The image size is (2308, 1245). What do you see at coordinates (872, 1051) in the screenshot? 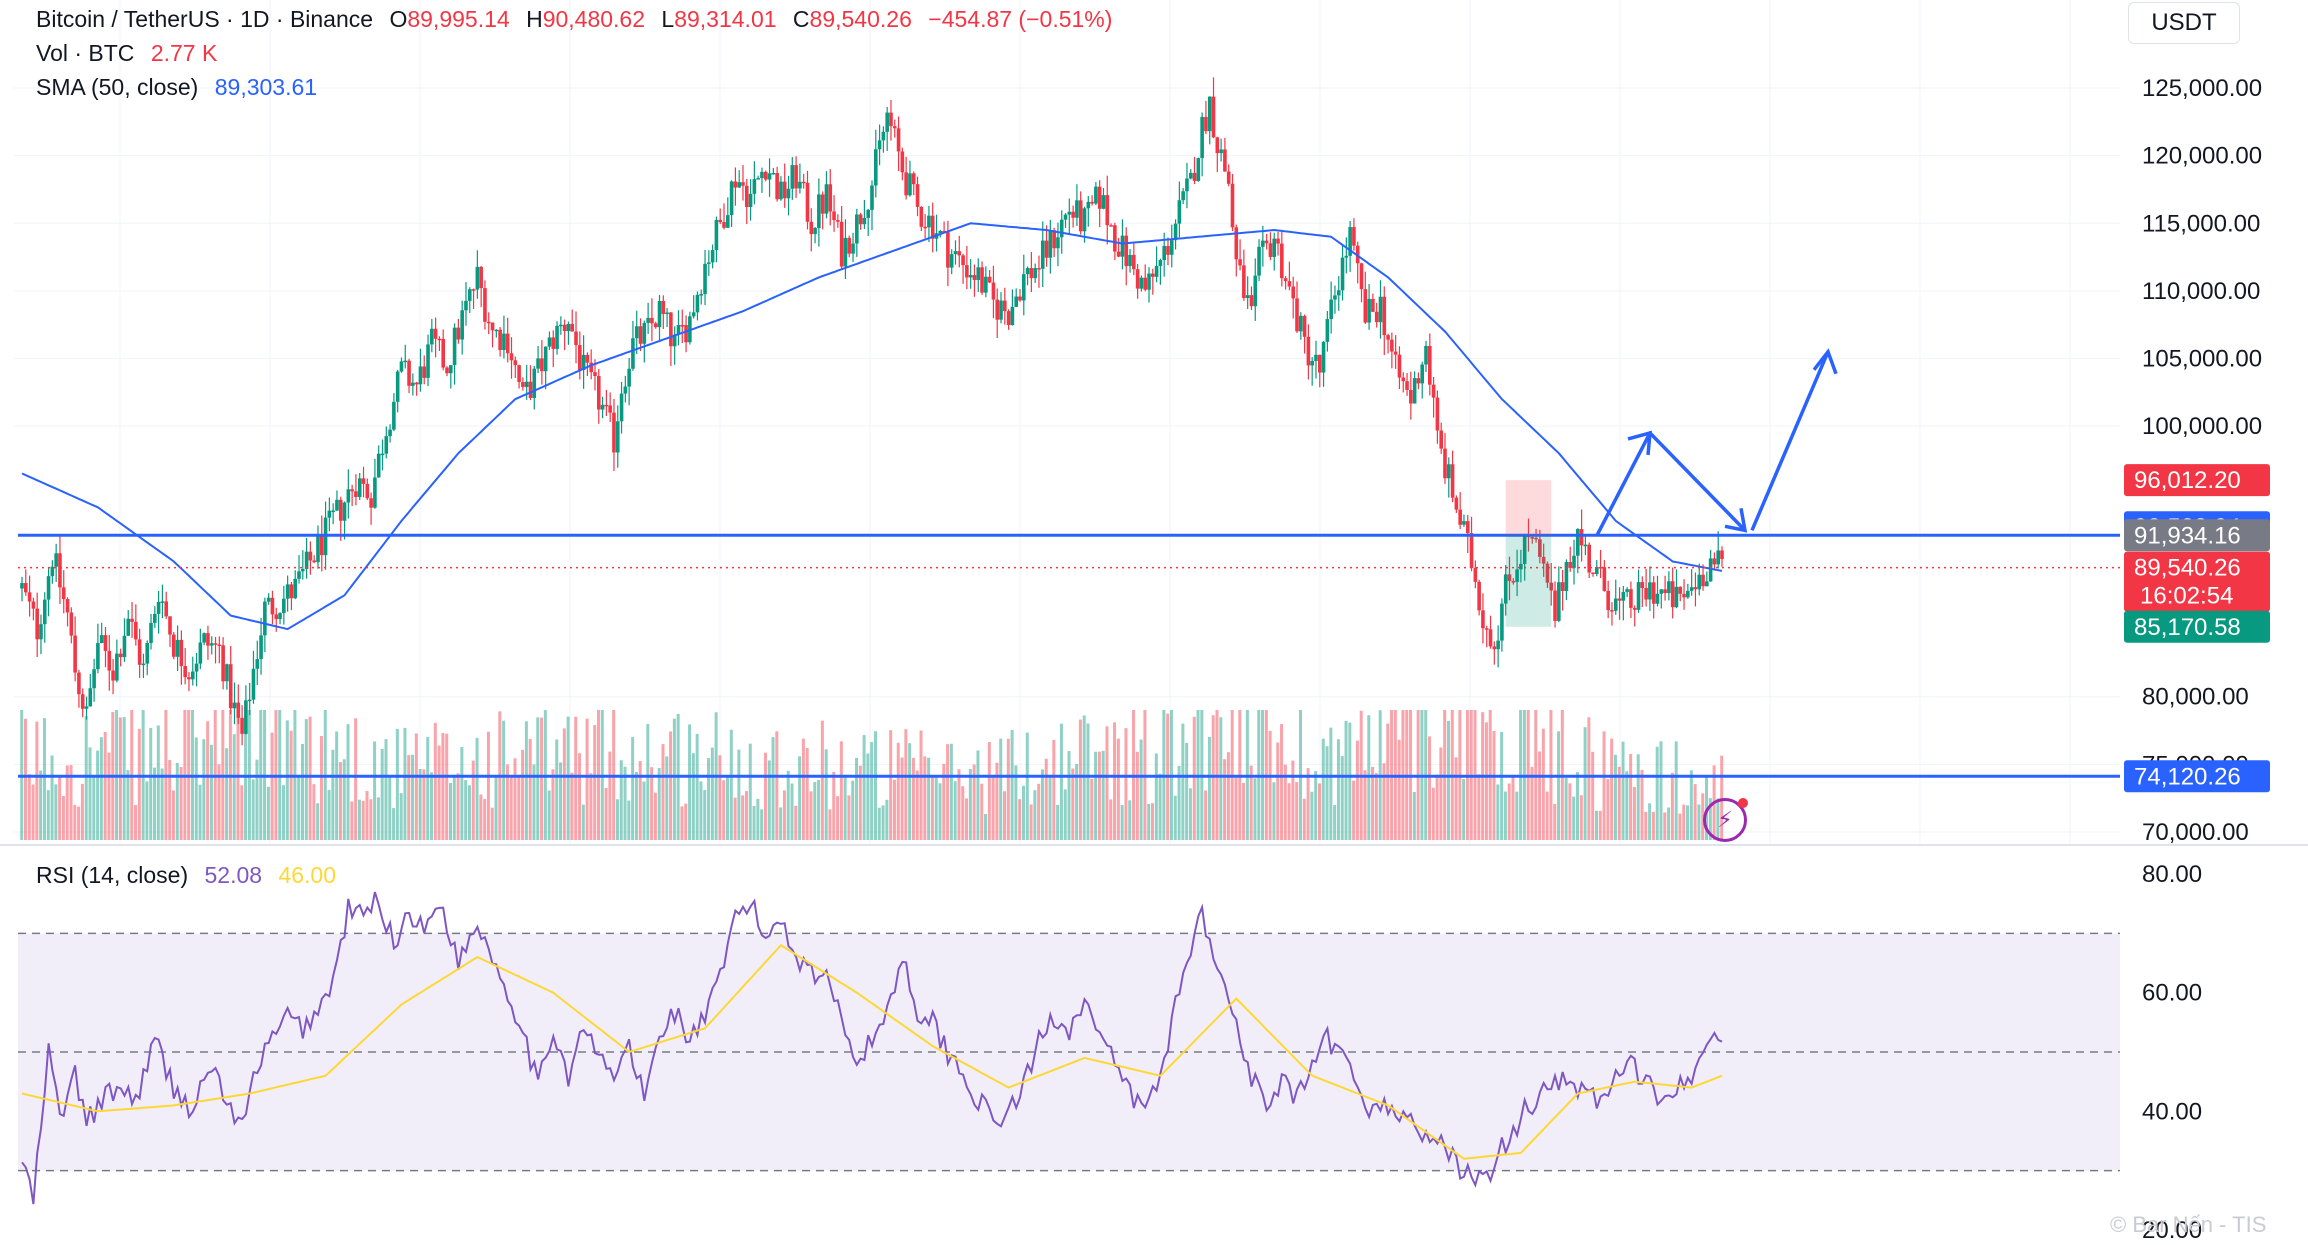
I see `rsi-ma-line` at bounding box center [872, 1051].